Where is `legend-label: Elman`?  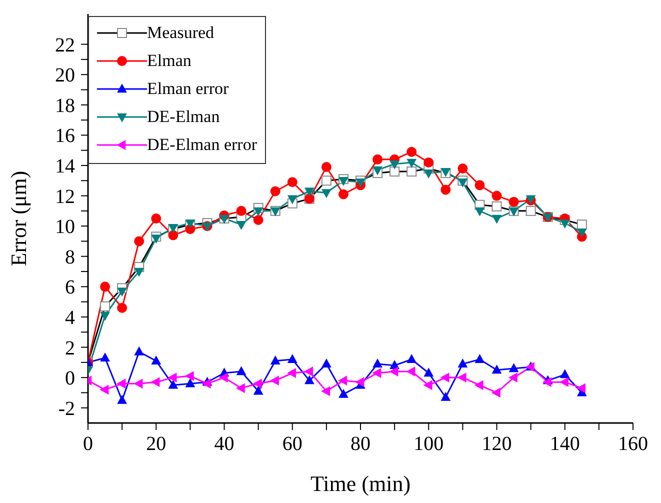 legend-label: Elman is located at coordinates (169, 61).